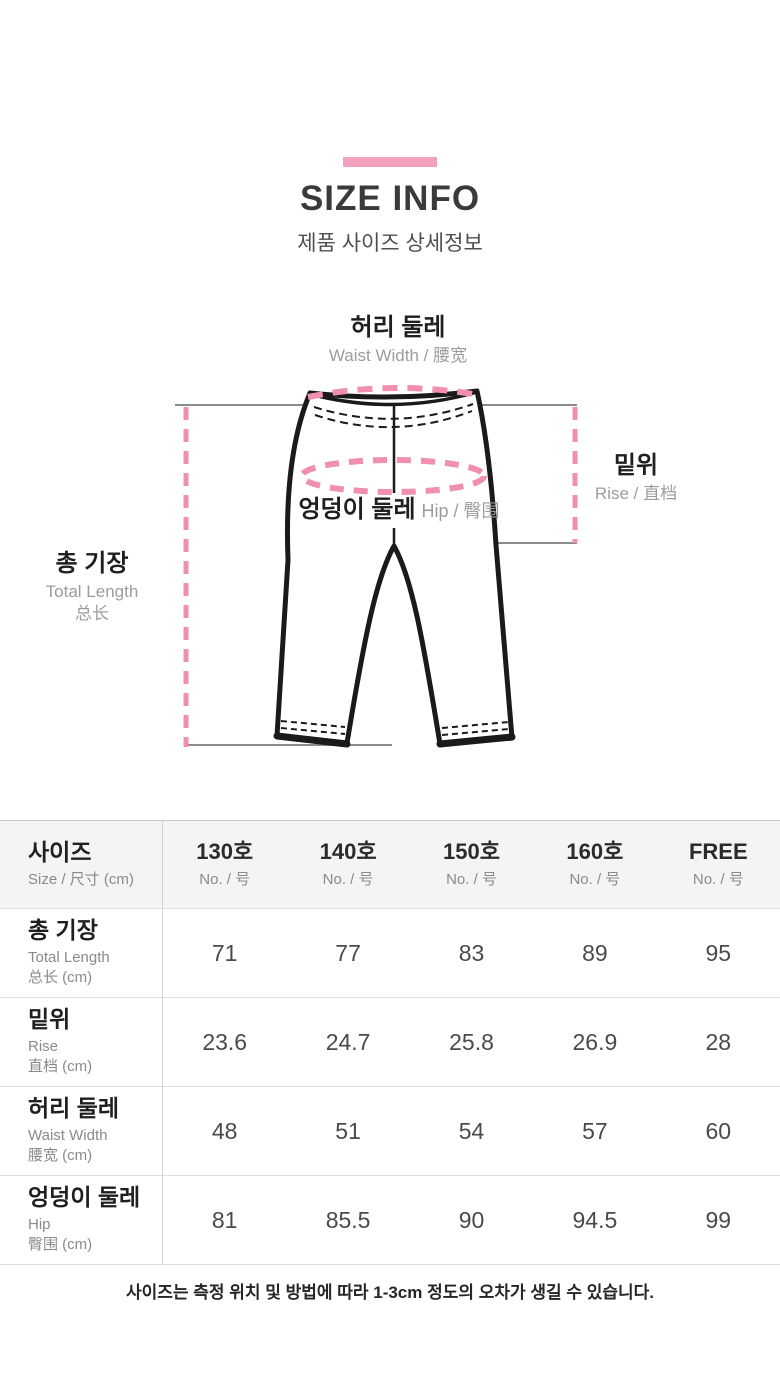 The width and height of the screenshot is (780, 1400). Describe the element at coordinates (92, 563) in the screenshot. I see `total-length-label-ko: 총 기장` at that location.